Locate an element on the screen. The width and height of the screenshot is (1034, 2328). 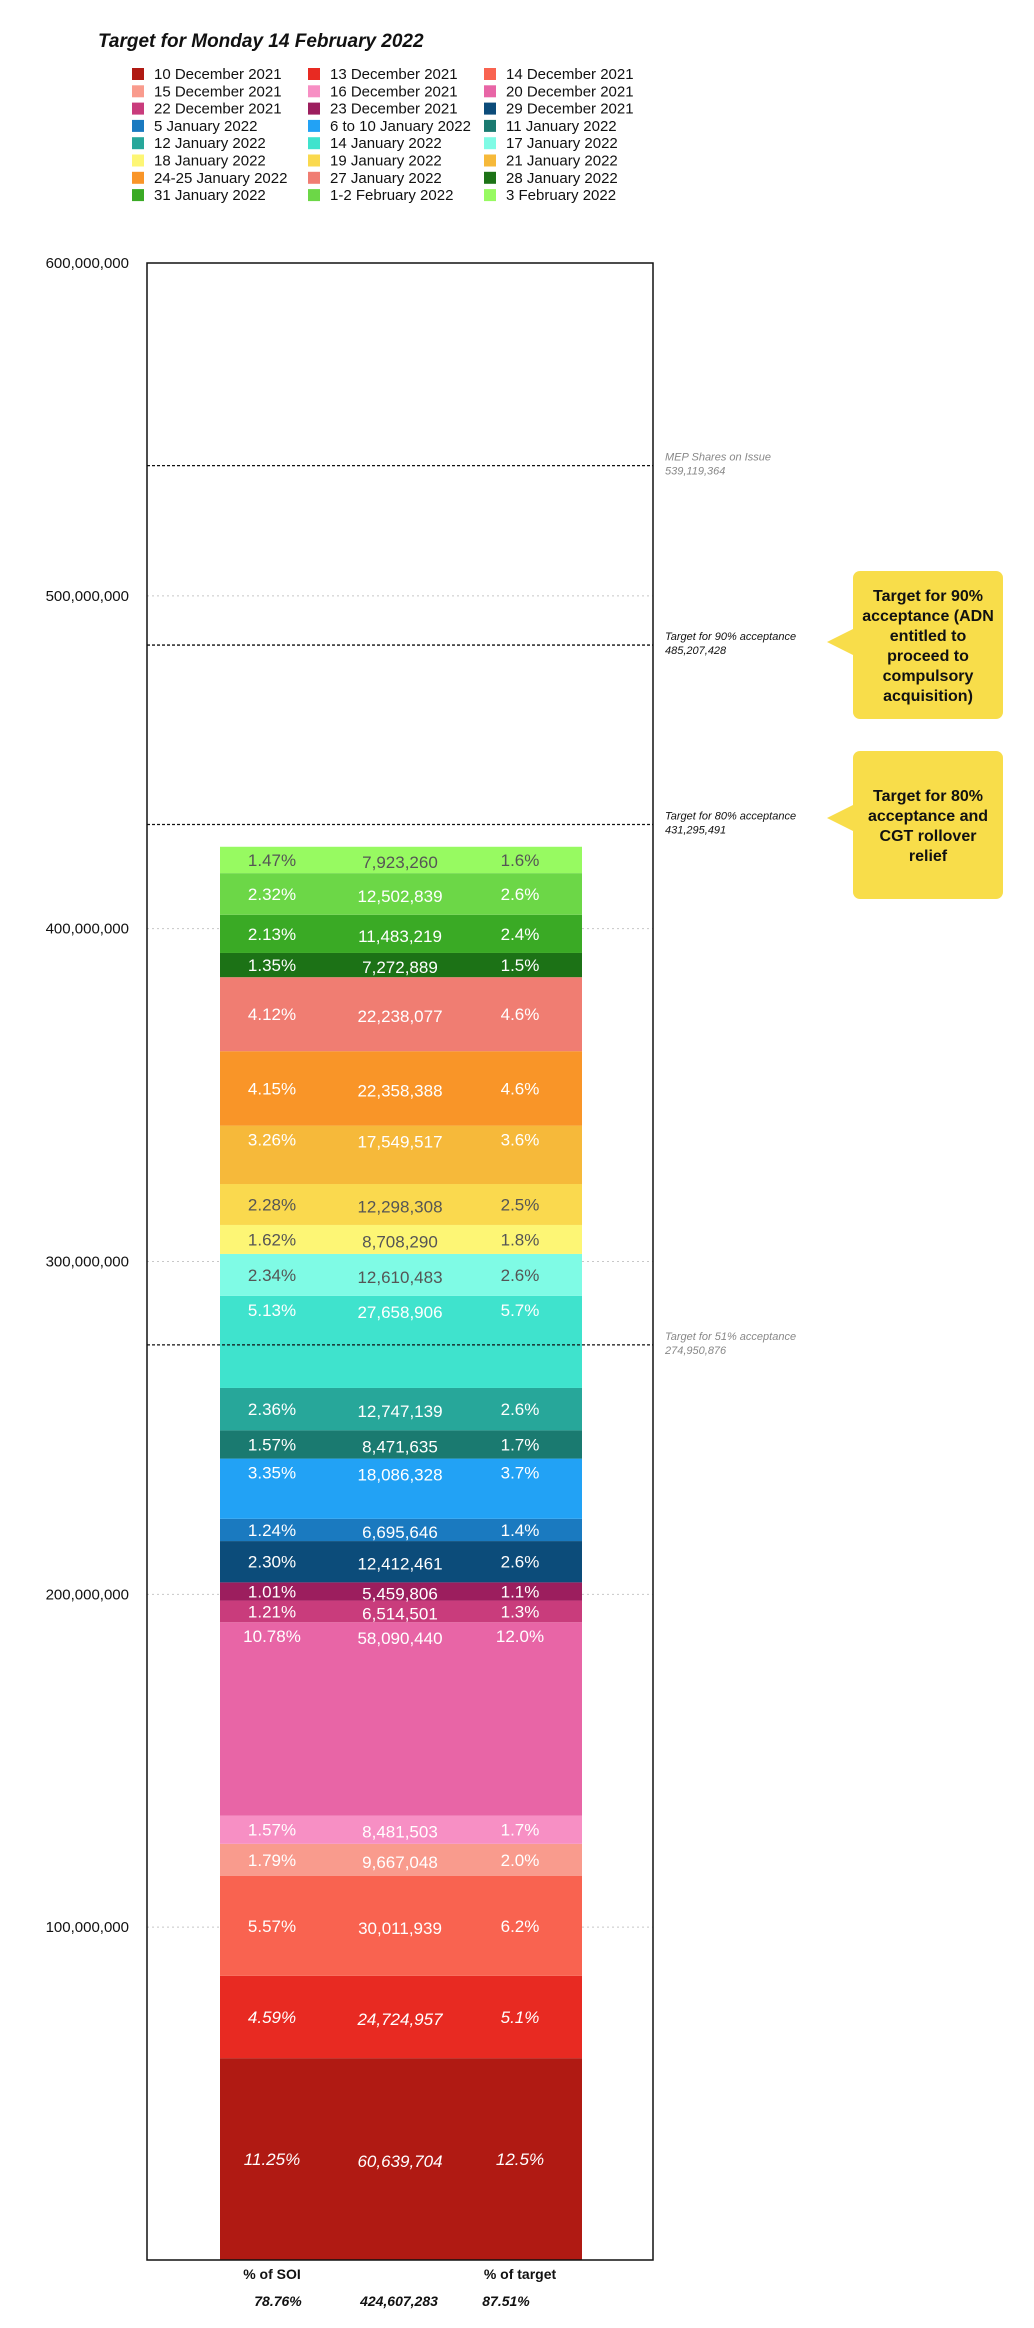
segment-value-label: 12,298,308 is located at coordinates (399, 1206).